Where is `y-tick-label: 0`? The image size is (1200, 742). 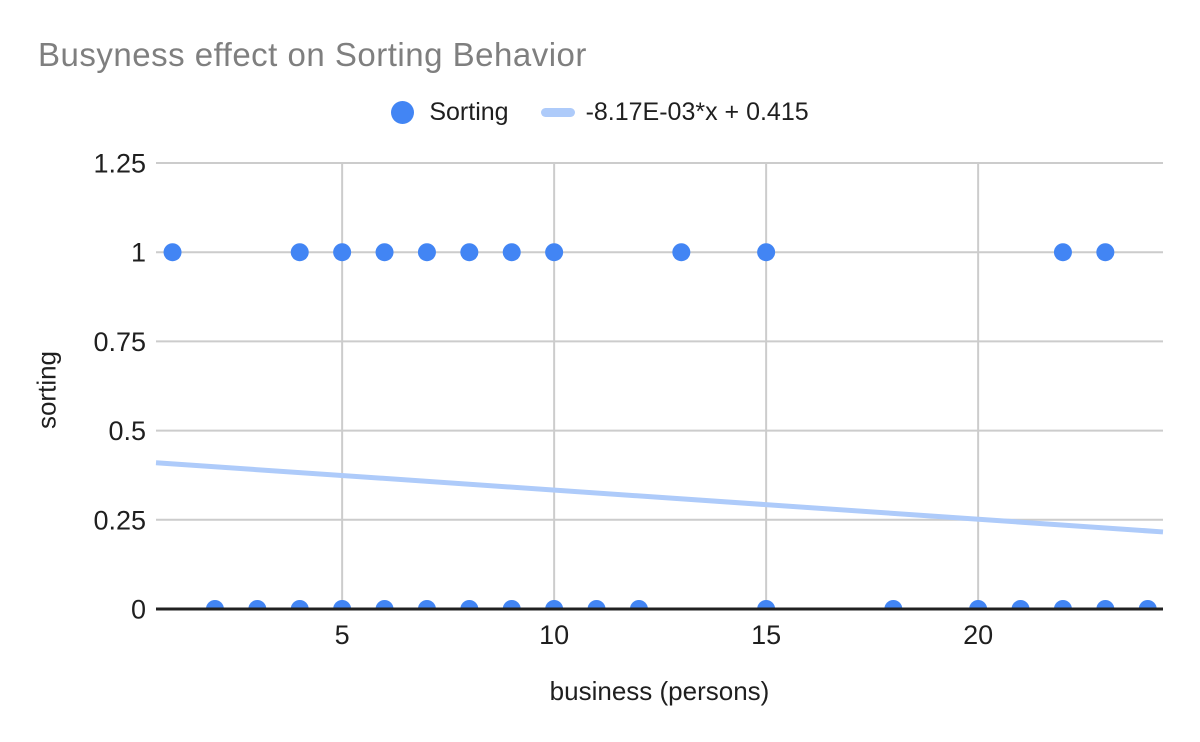 y-tick-label: 0 is located at coordinates (138, 610).